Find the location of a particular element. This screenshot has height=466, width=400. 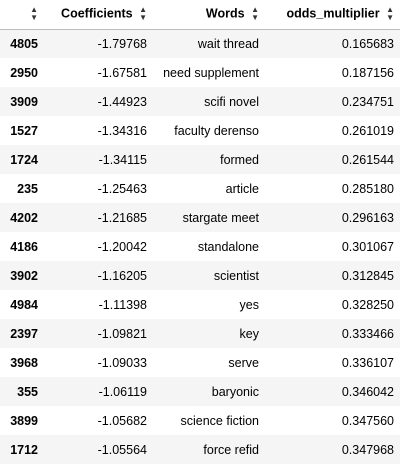

column-header-label: odds_multiplier is located at coordinates (333, 13).